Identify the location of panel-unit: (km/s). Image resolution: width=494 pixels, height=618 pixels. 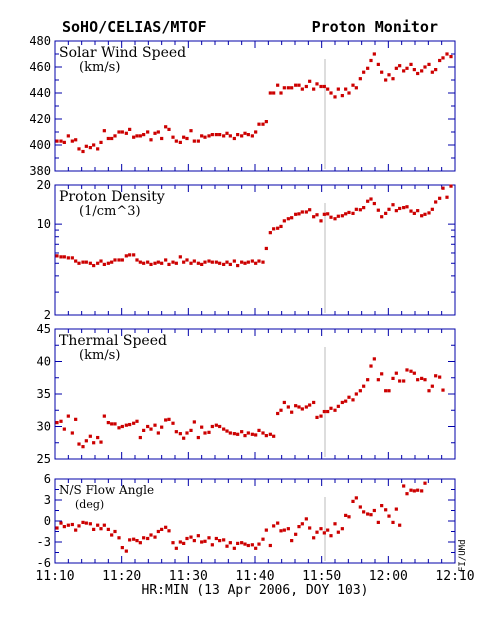
(99, 67).